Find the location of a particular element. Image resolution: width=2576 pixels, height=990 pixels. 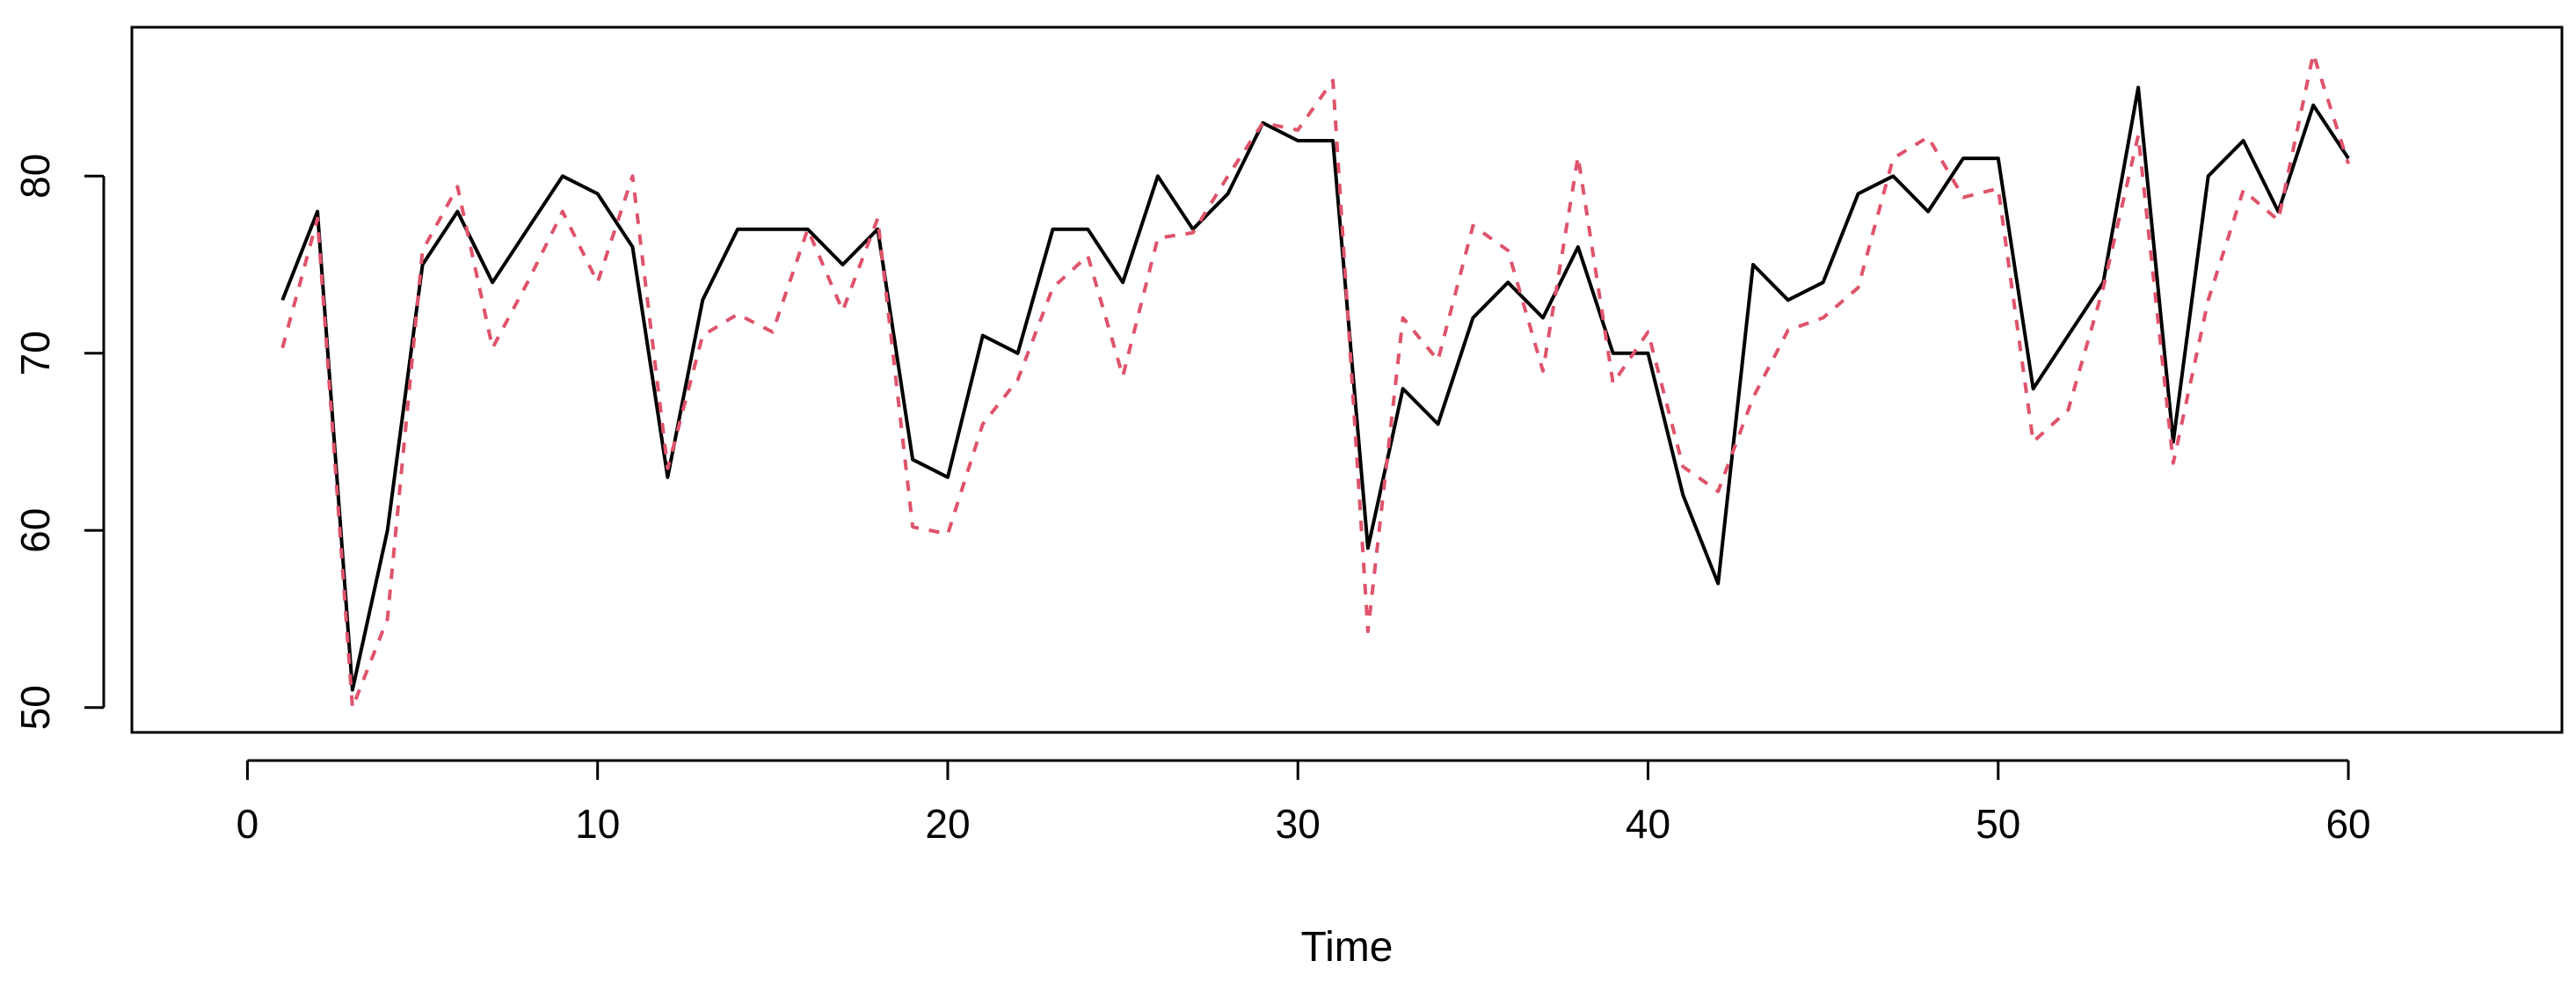

x-axis: 0 10 20 30 40 50 60 is located at coordinates (1303, 803).